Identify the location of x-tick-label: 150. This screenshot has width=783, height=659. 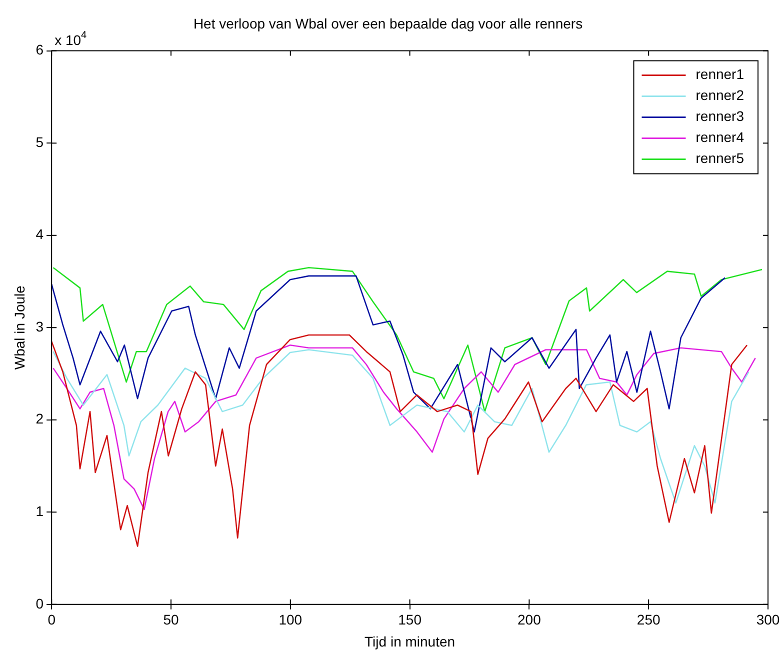
(410, 620).